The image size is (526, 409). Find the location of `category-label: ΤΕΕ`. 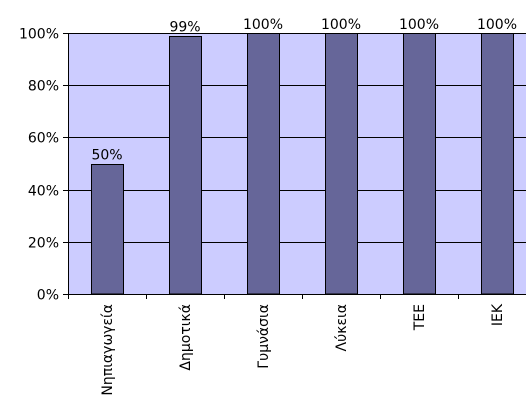

category-label: ΤΕΕ is located at coordinates (420, 317).